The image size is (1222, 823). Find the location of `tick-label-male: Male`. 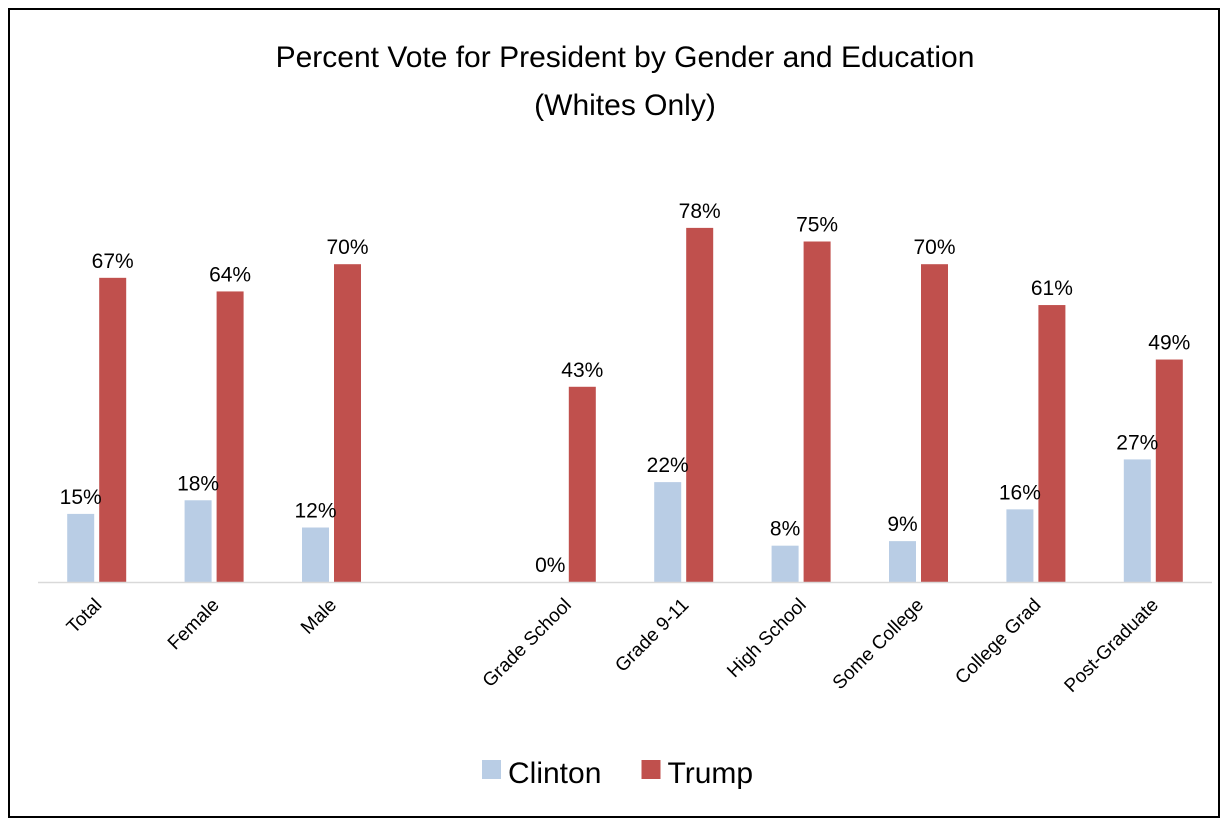

tick-label-male: Male is located at coordinates (319, 617).